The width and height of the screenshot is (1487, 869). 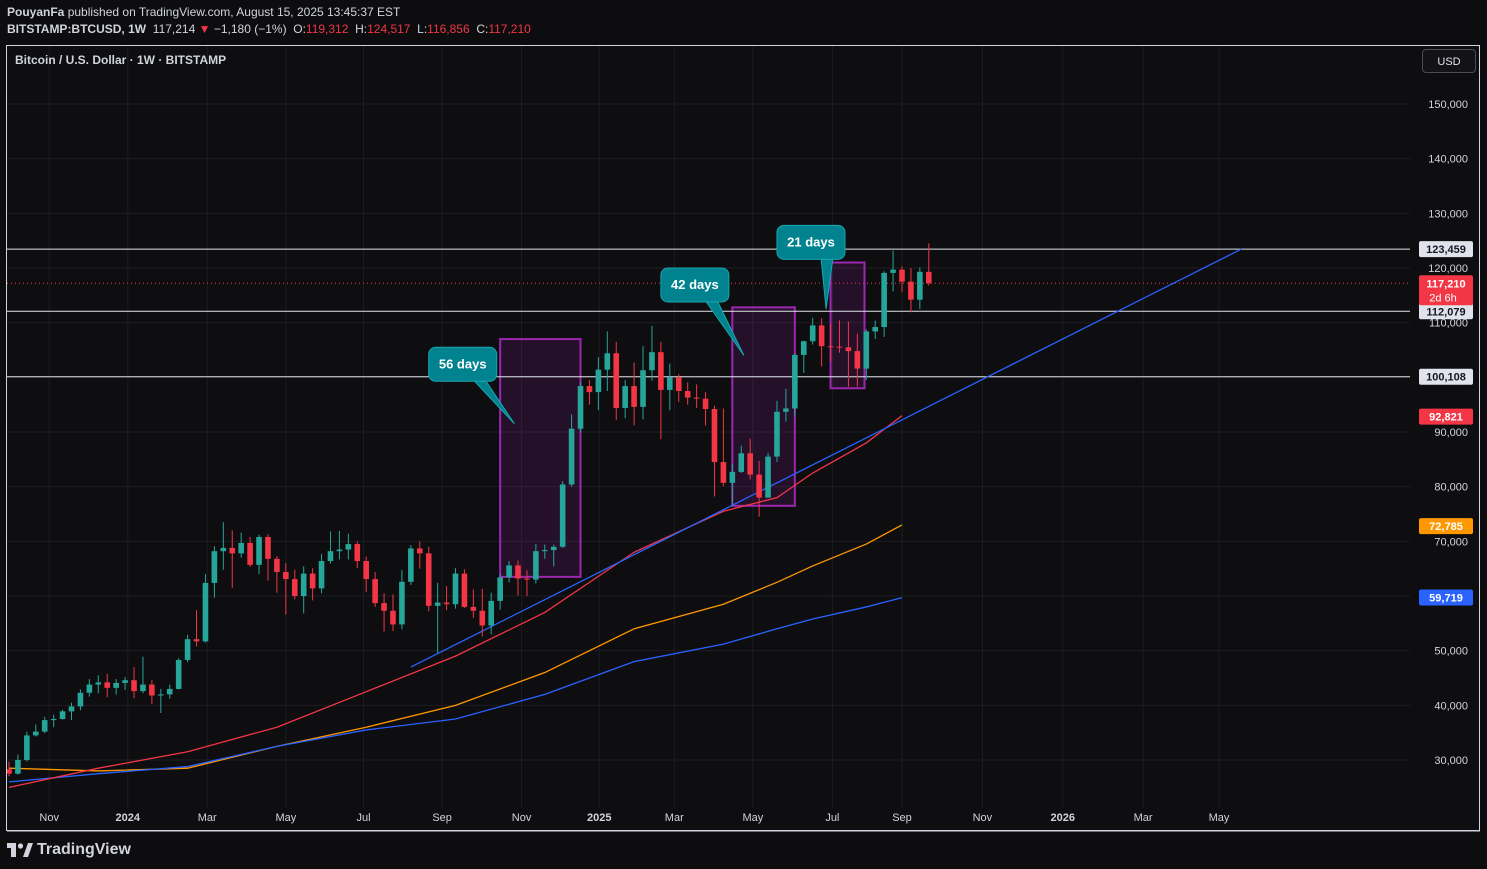 I want to click on last-price-tag: 117,210, so click(x=1445, y=284).